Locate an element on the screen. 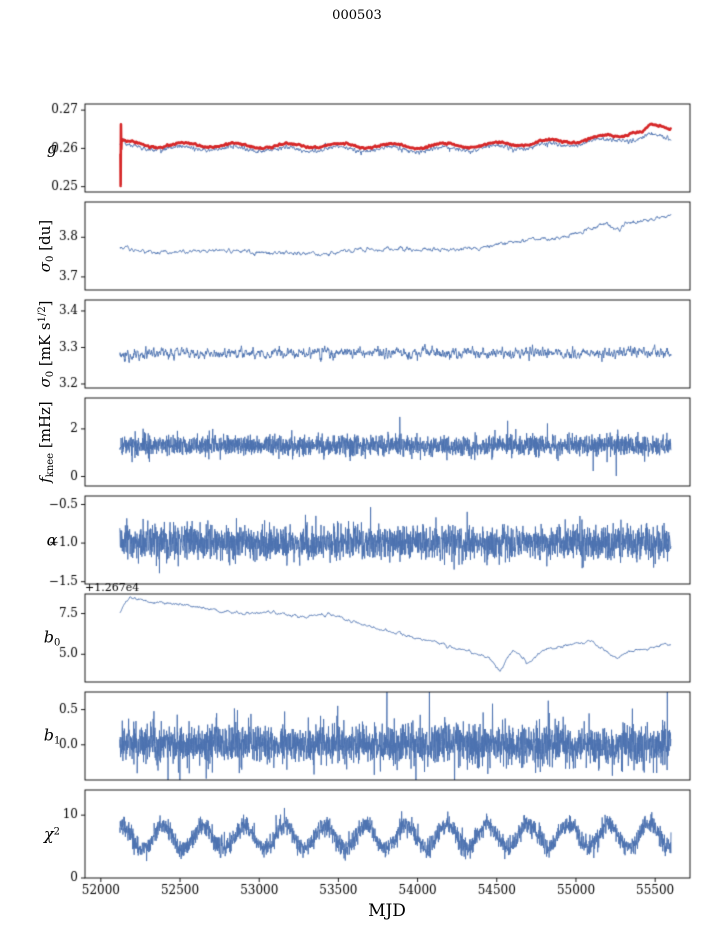 This screenshot has width=714, height=944. x-axis-label: MJD is located at coordinates (387, 911).